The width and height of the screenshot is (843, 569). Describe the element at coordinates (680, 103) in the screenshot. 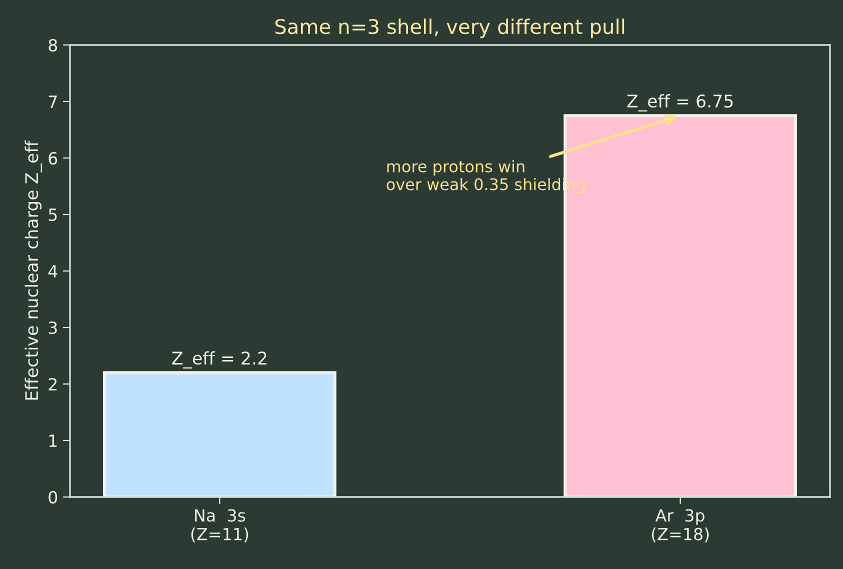

I see `data-label: Z_eff = 6.75` at that location.